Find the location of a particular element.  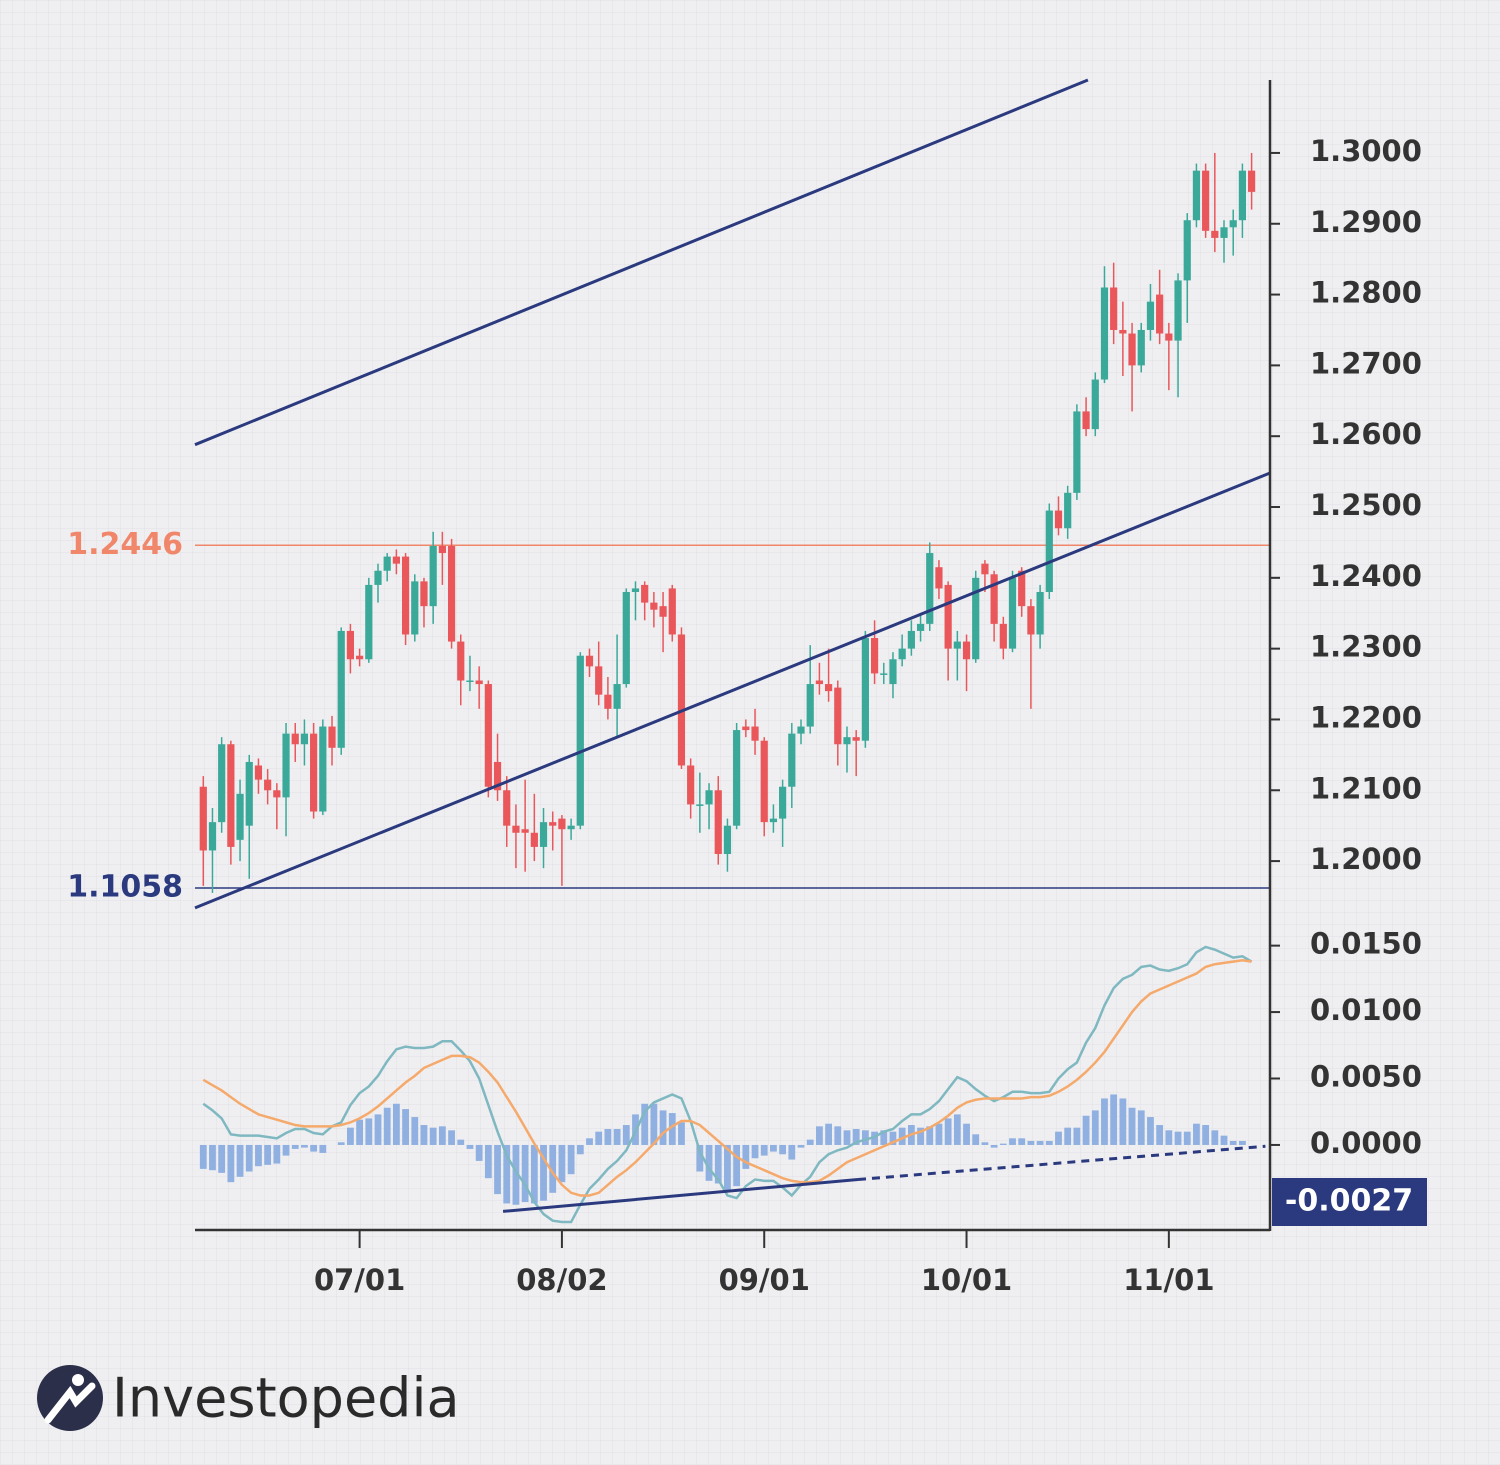

x-tick-label: 11/01 is located at coordinates (1168, 1280).